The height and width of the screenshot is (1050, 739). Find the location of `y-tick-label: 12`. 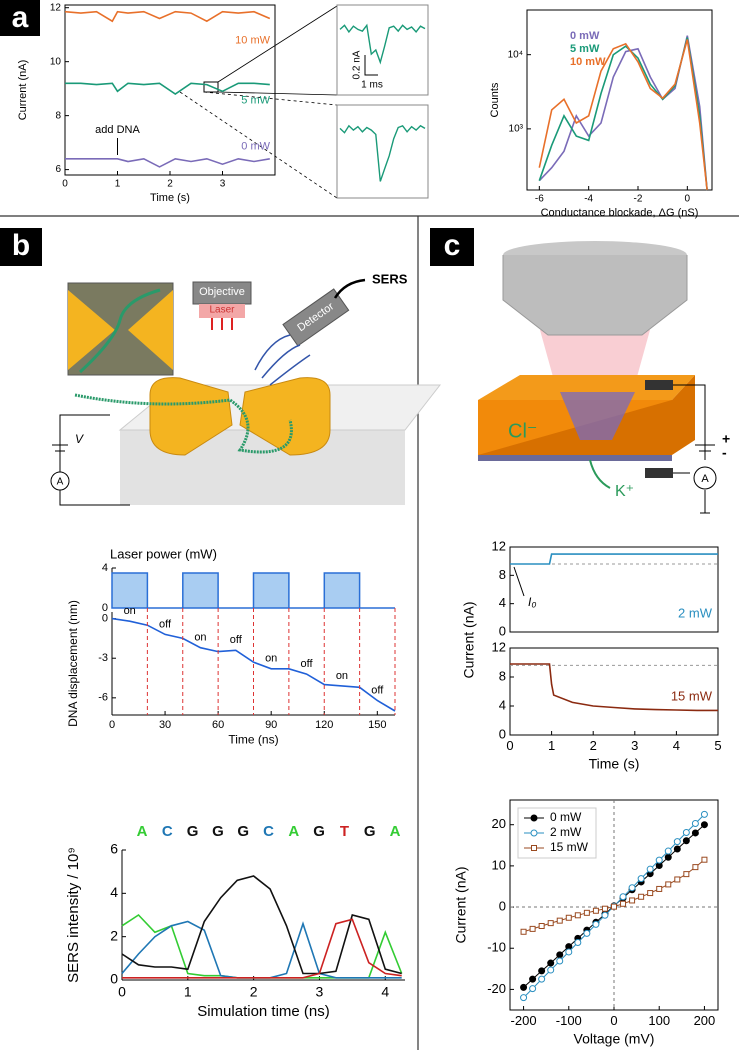

y-tick-label: 12 is located at coordinates (499, 545).